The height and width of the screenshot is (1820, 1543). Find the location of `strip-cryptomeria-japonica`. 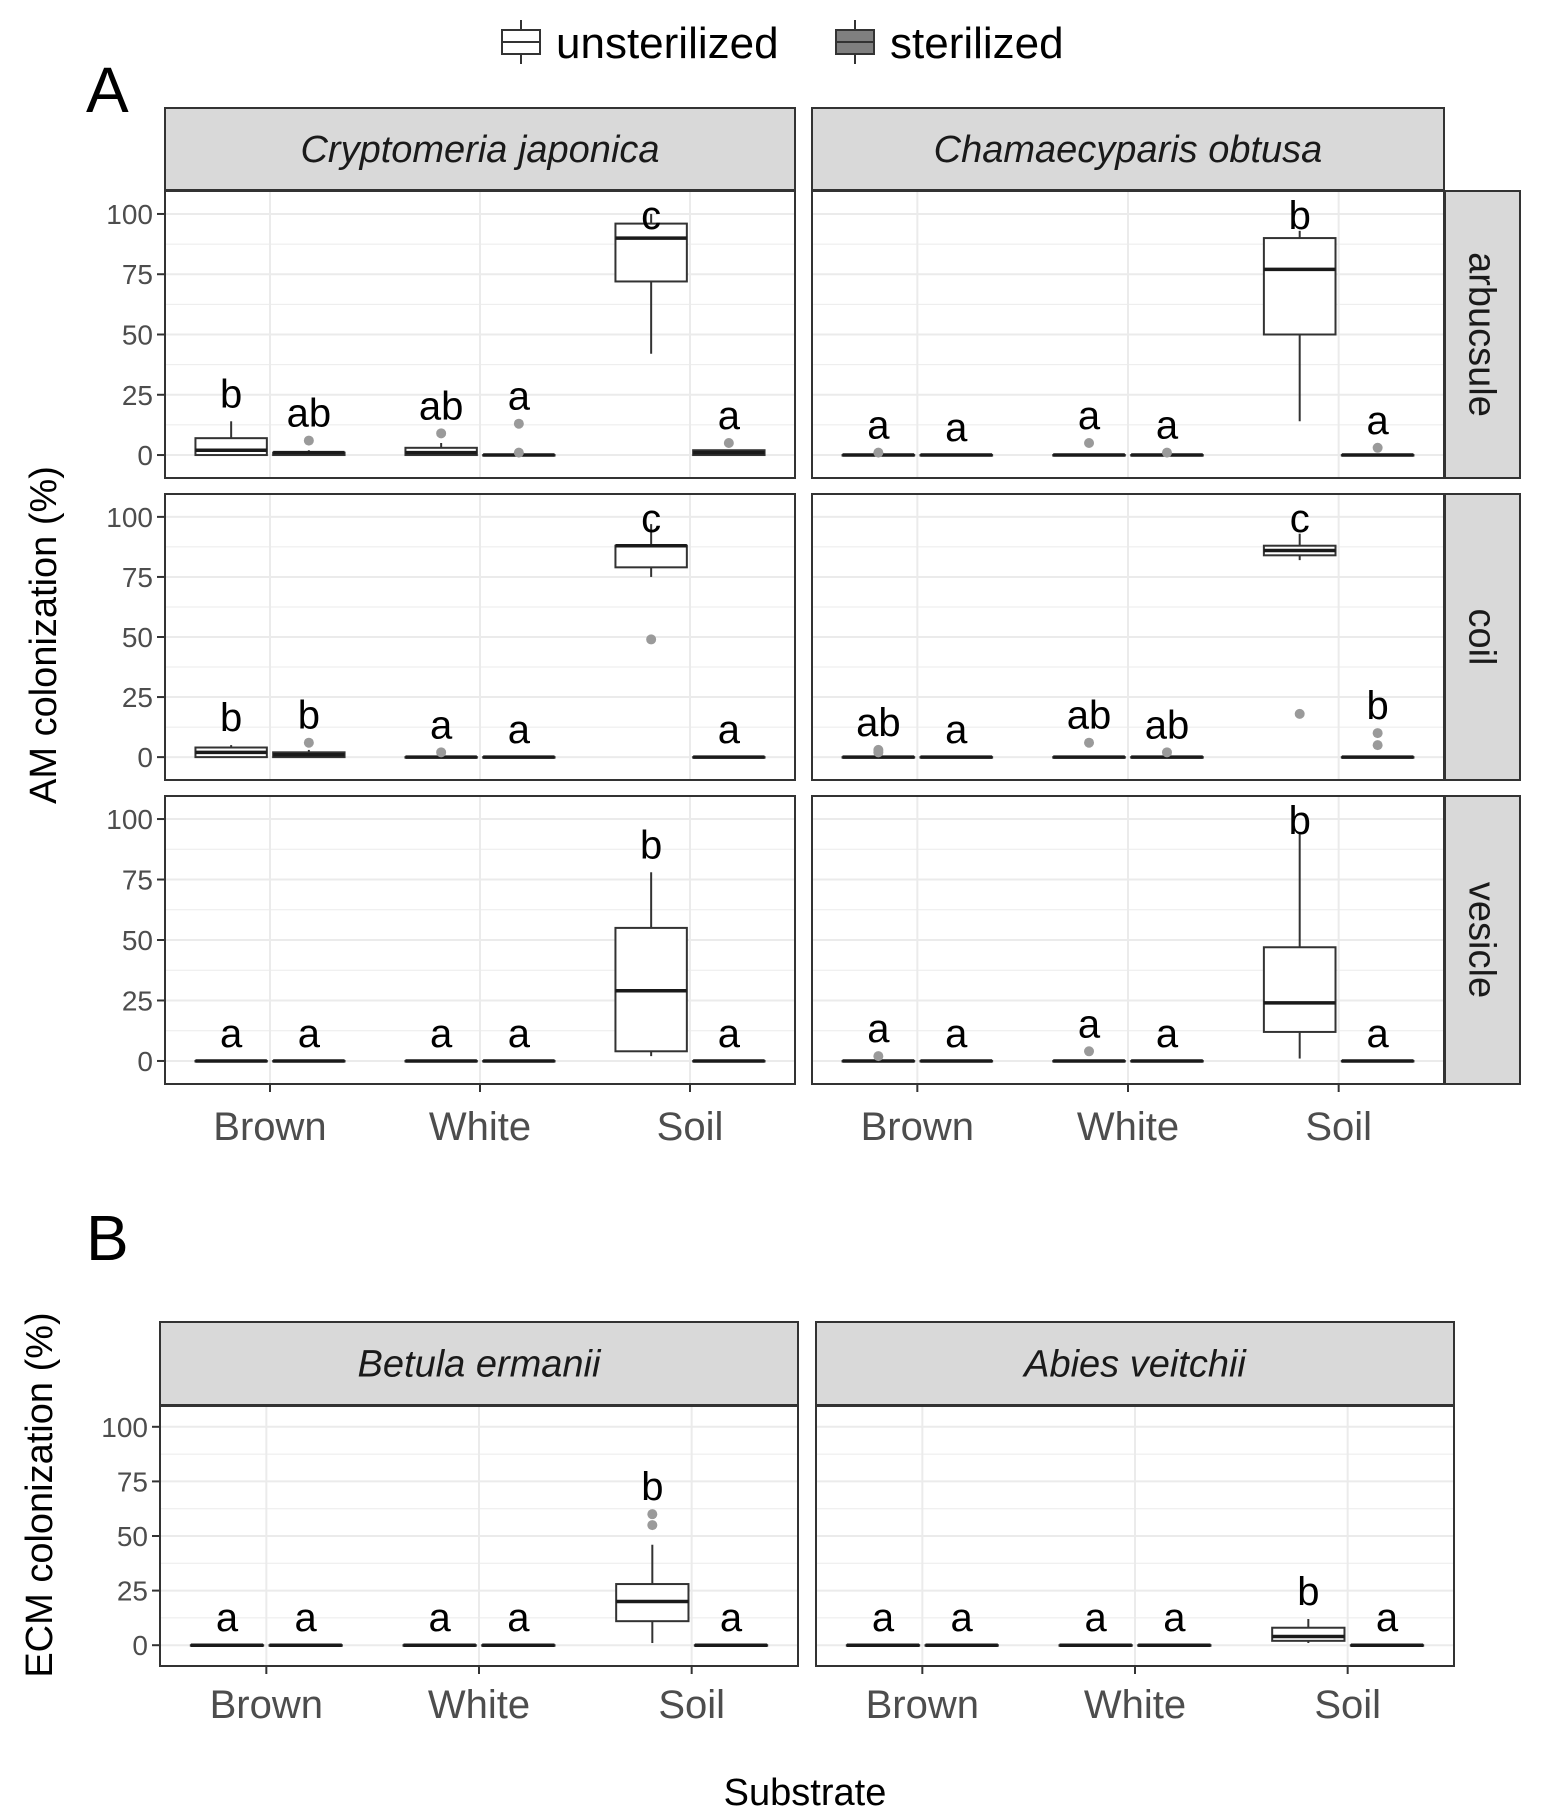

strip-cryptomeria-japonica is located at coordinates (480, 149).